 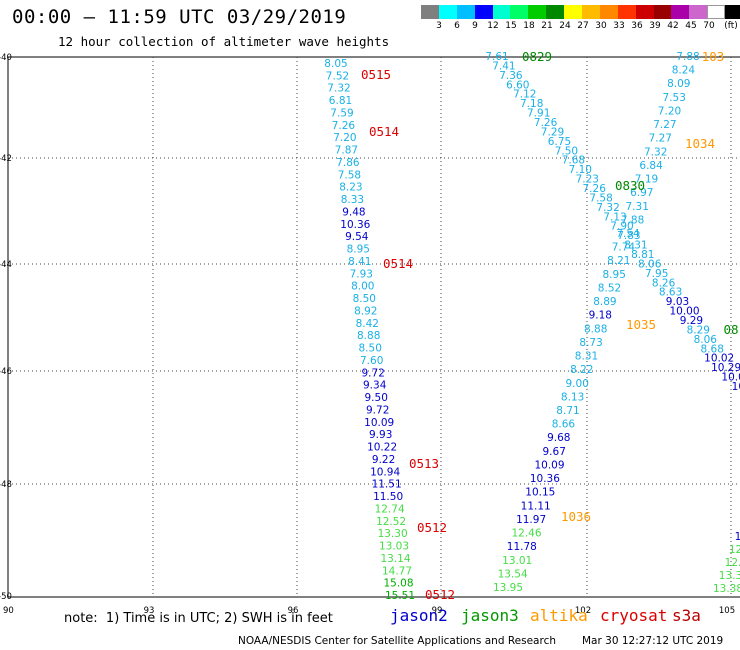 What do you see at coordinates (8, 611) in the screenshot?
I see `longitude-label: 90` at bounding box center [8, 611].